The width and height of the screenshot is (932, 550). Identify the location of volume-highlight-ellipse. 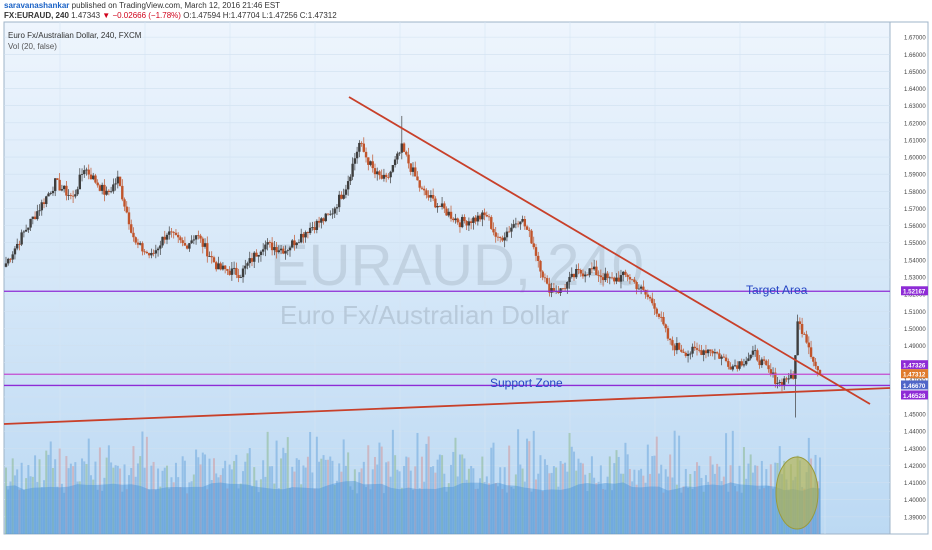
(797, 493).